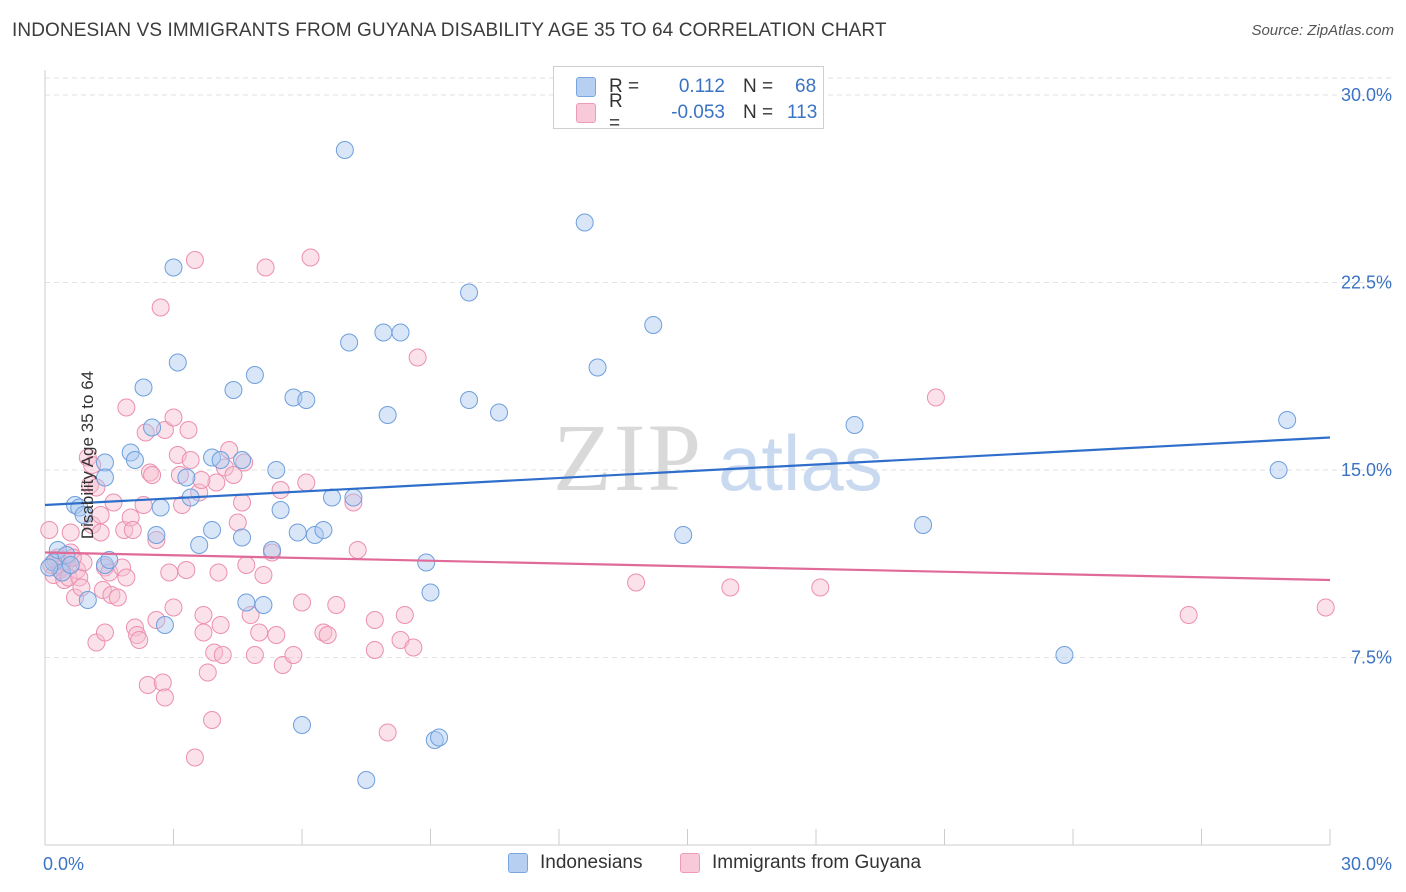  Describe the element at coordinates (758, 112) in the screenshot. I see `legend-n-label: N =` at that location.